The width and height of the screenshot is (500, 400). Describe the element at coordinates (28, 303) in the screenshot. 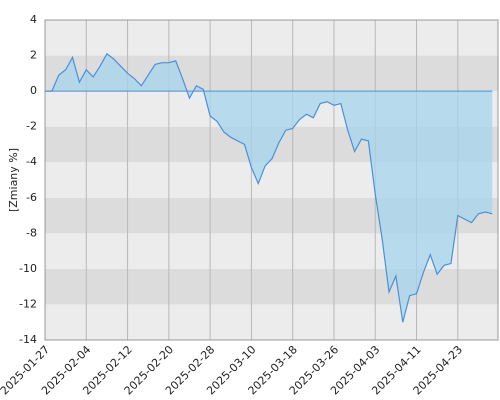

I see `y-tick-label: -12` at that location.